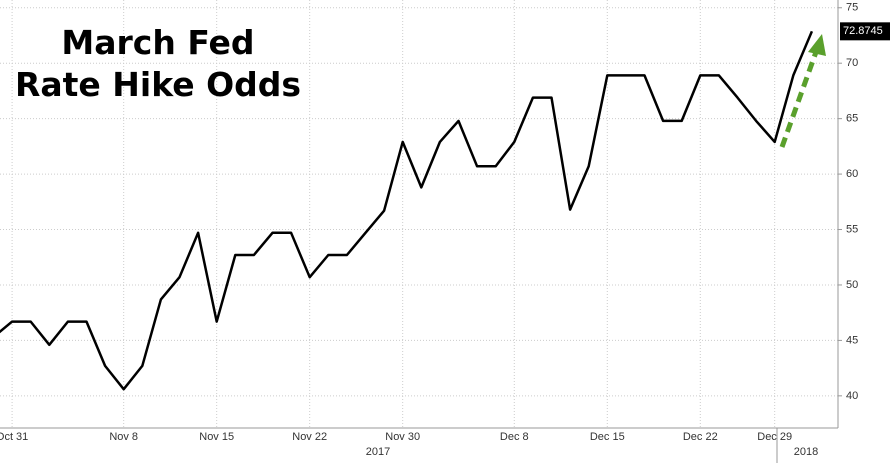 The height and width of the screenshot is (463, 890). What do you see at coordinates (309, 437) in the screenshot?
I see `x-tick-label: Nov 22` at bounding box center [309, 437].